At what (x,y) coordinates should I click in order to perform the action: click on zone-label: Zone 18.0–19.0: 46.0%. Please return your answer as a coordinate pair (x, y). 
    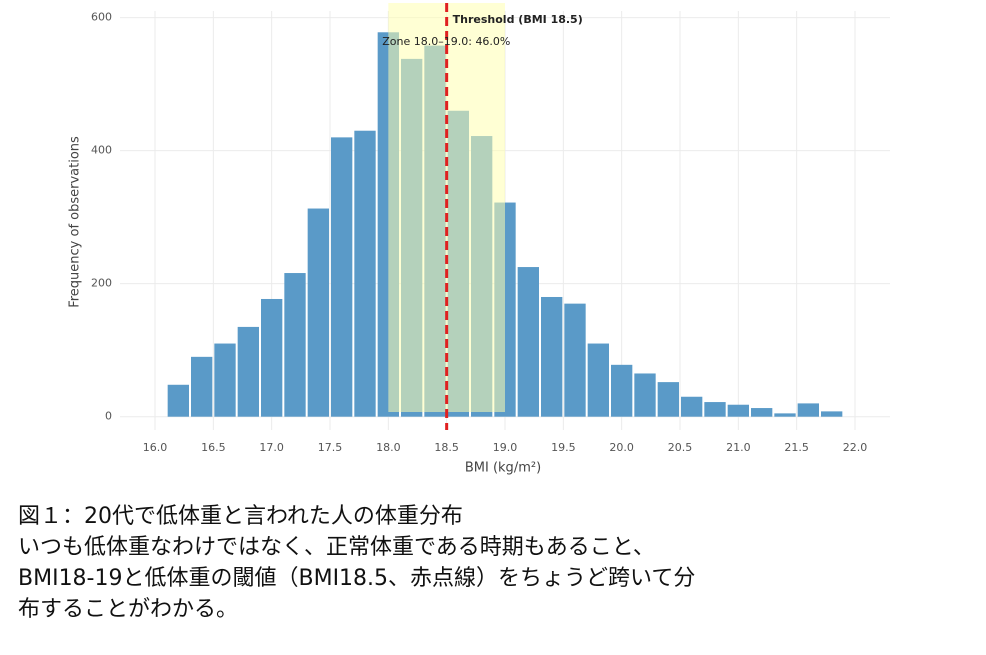
    Looking at the image, I should click on (446, 41).